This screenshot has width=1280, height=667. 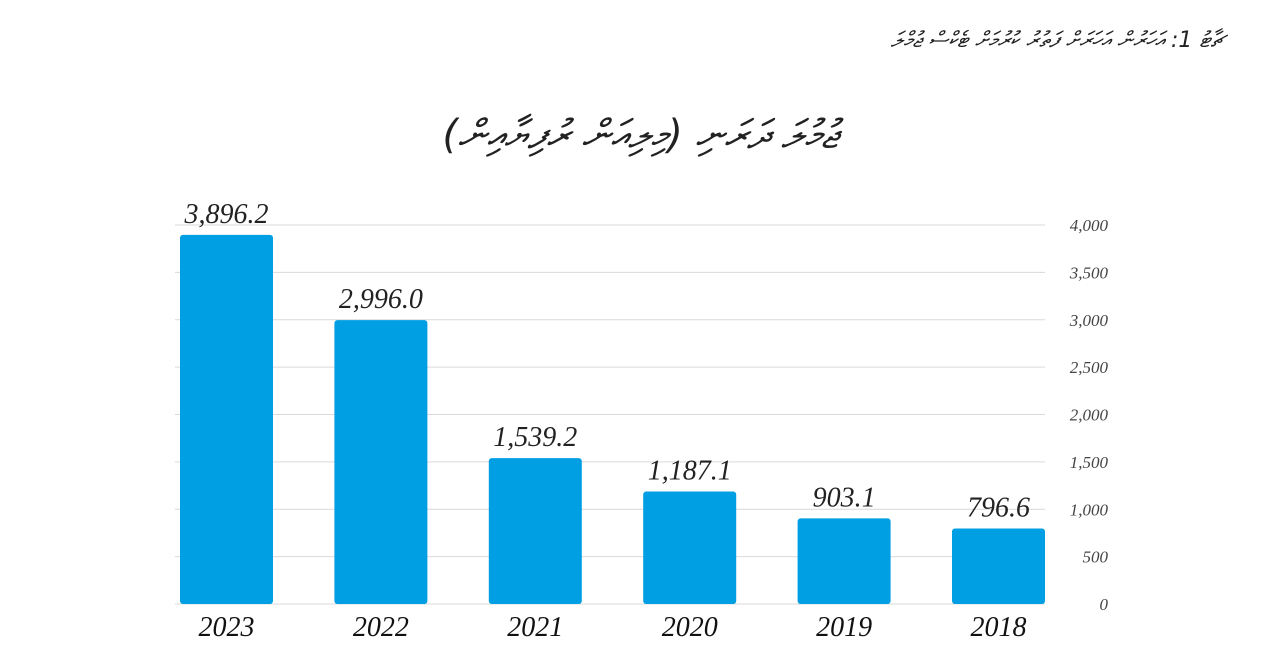 I want to click on x-category-label: 2023, so click(x=227, y=627).